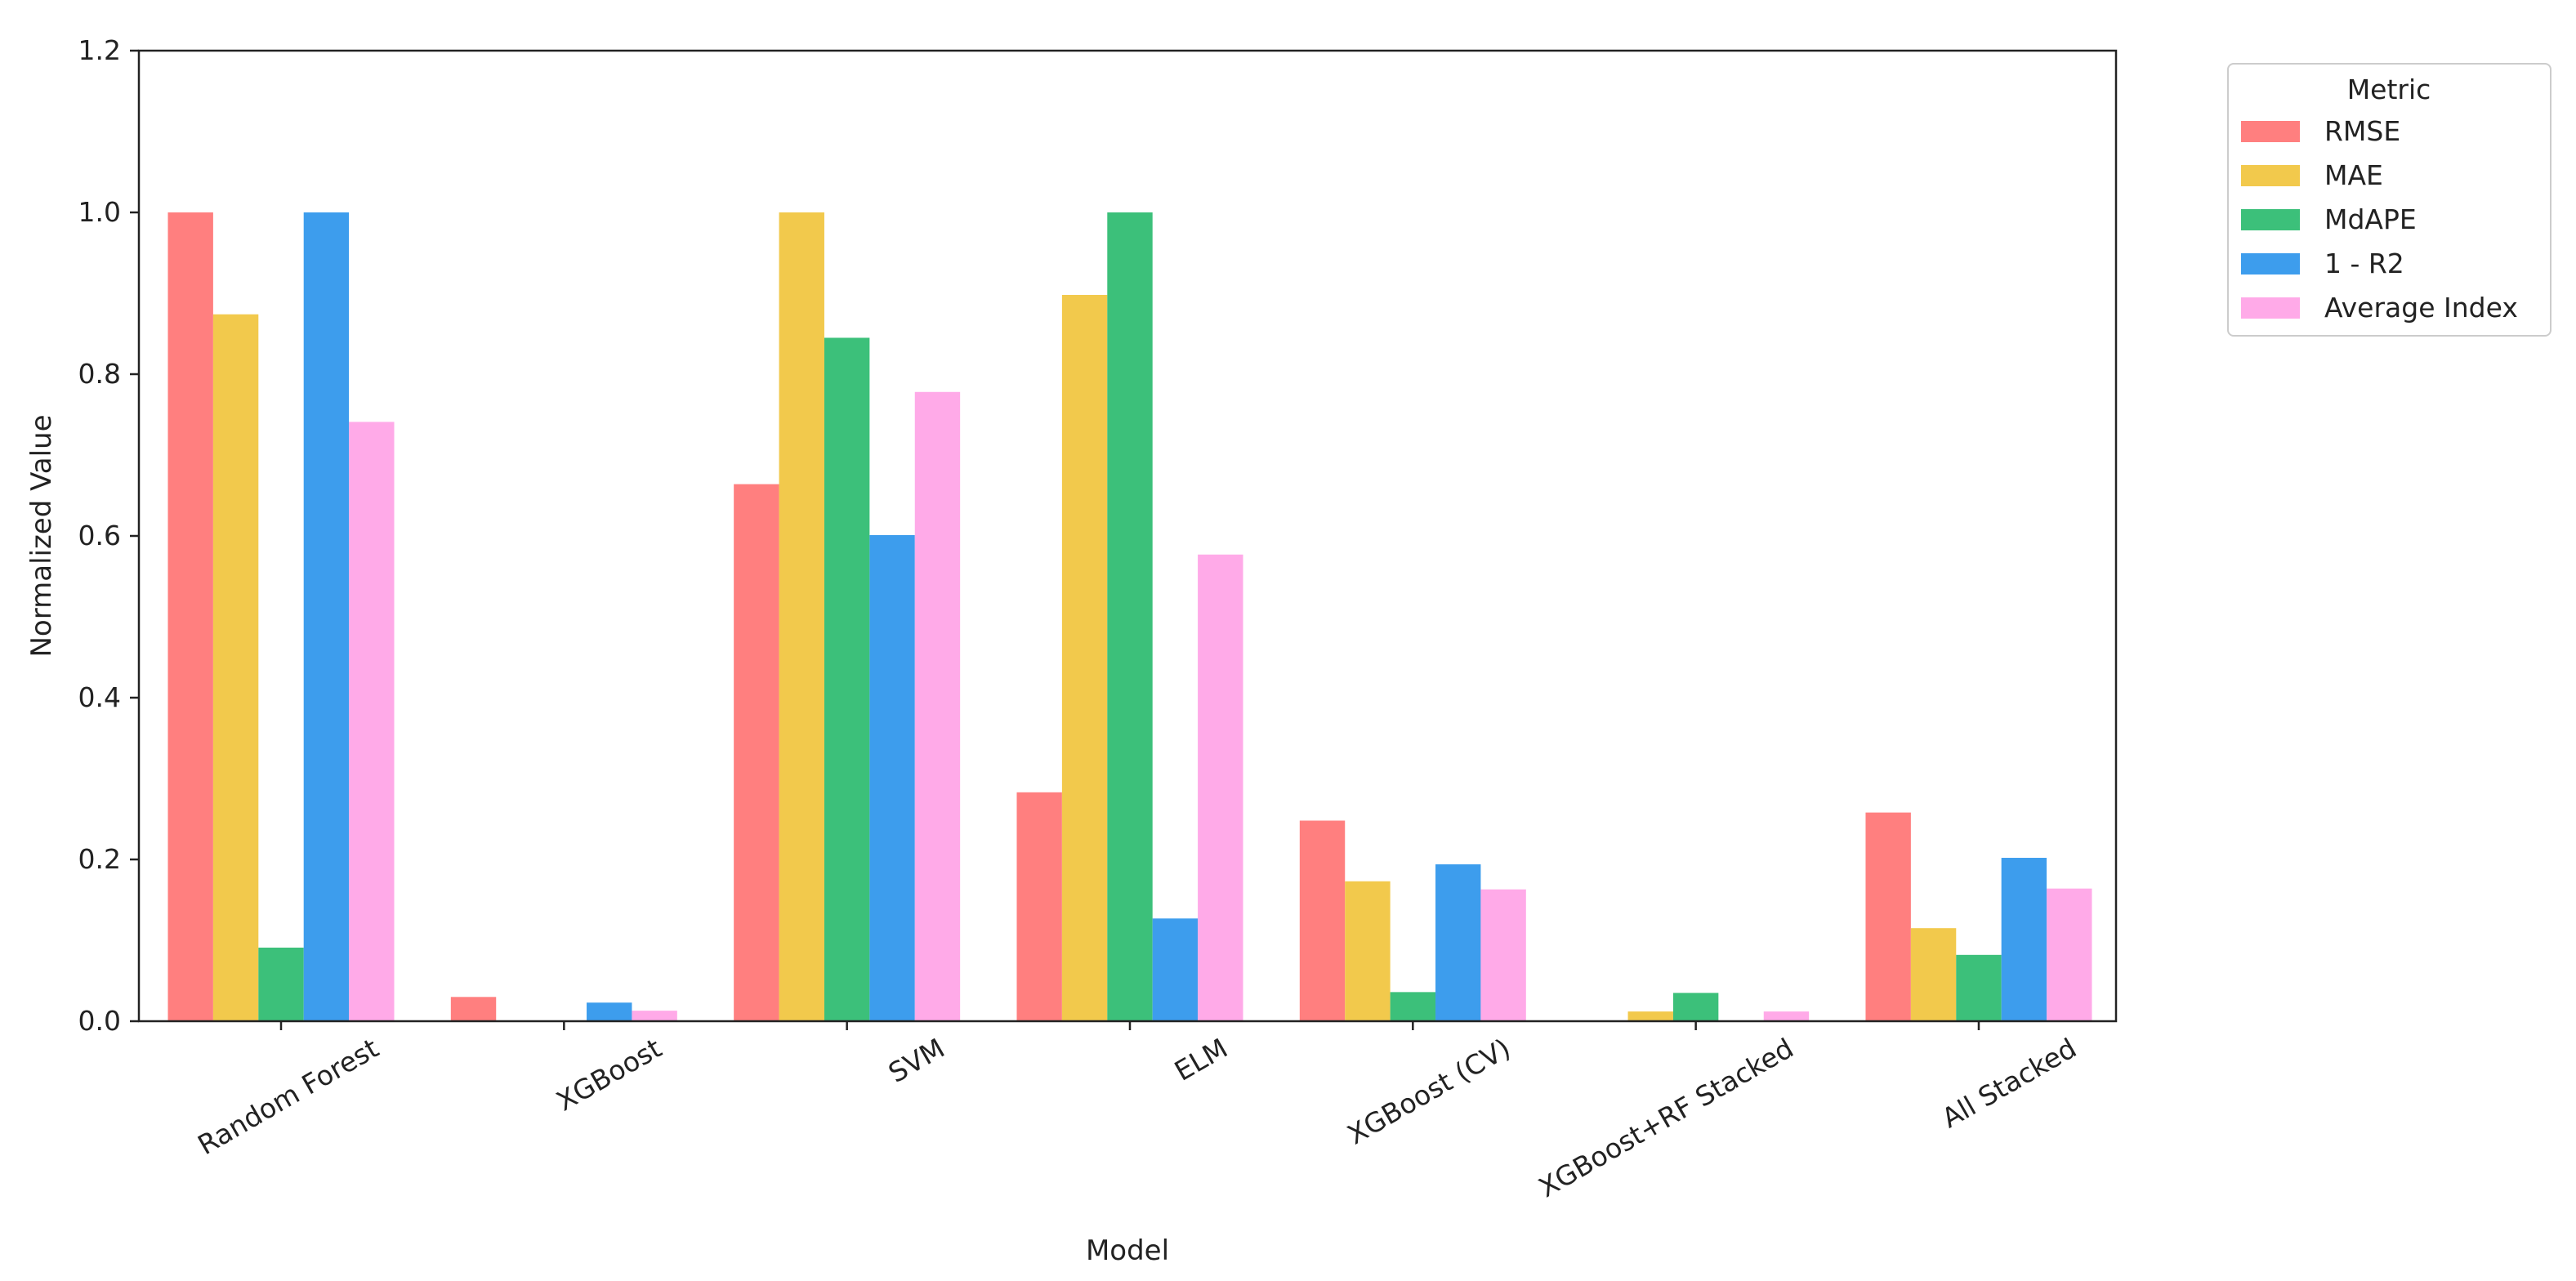 The width and height of the screenshot is (2576, 1281). Describe the element at coordinates (1787, 1016) in the screenshot. I see `bar-average-index-xgboost-rf-stacked` at that location.